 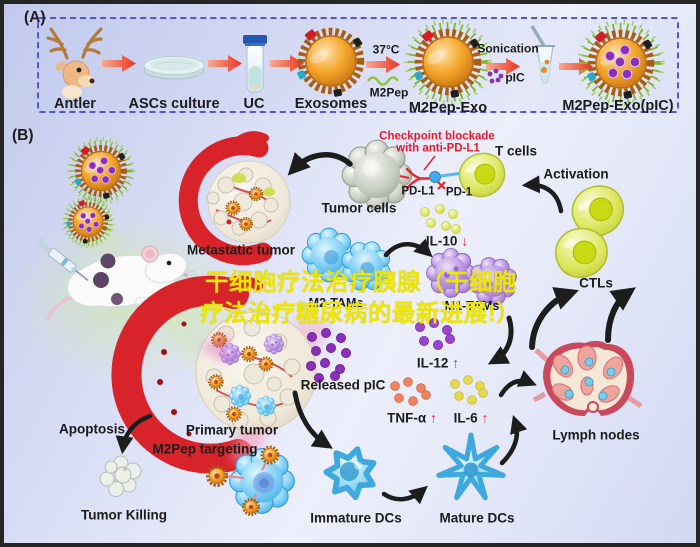 What do you see at coordinates (437, 136) in the screenshot?
I see `checkpoint-blockade-label-line1: Checkpoint blockade` at bounding box center [437, 136].